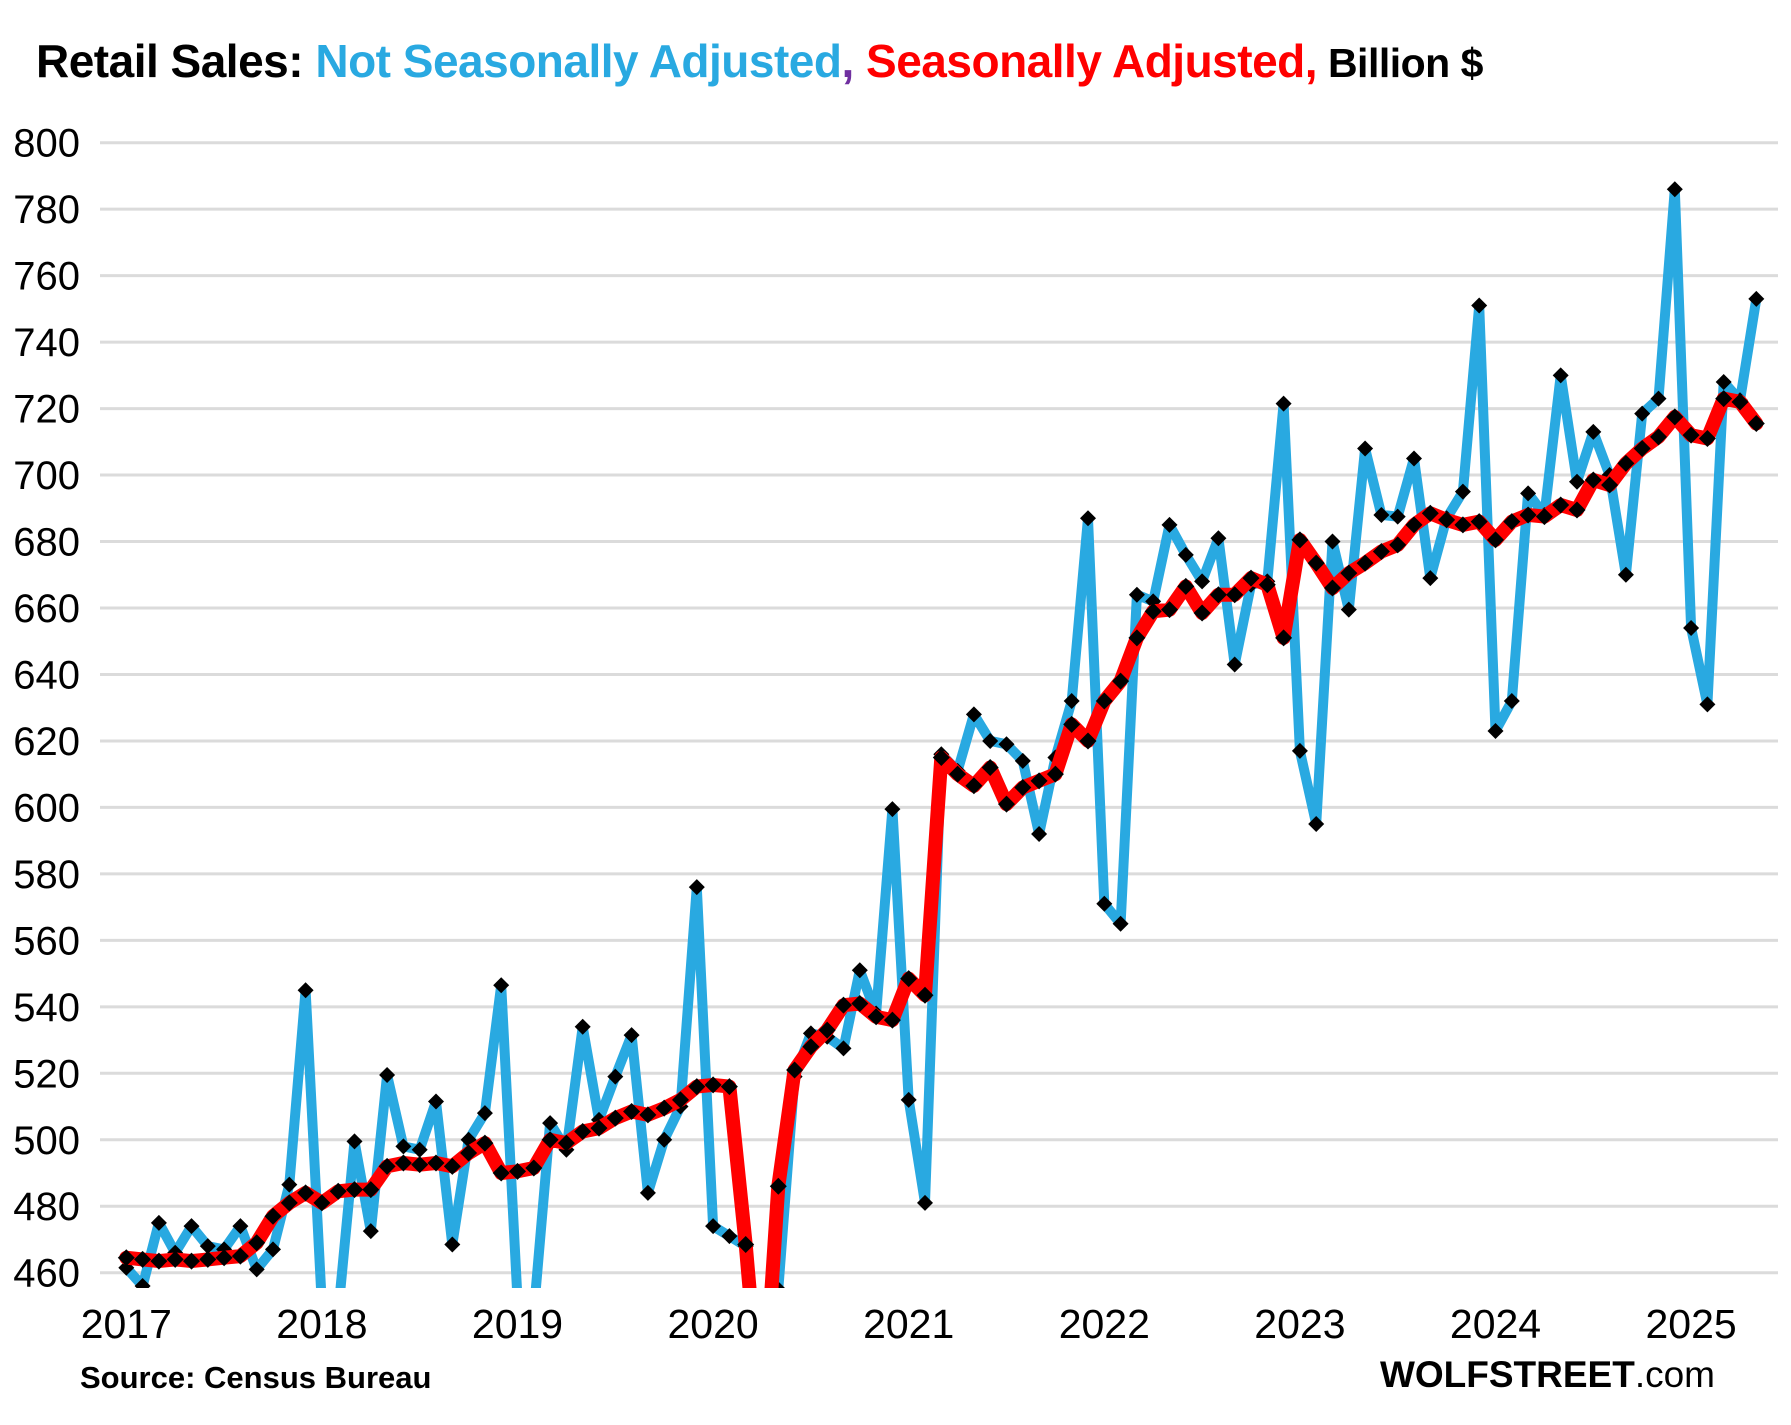 The width and height of the screenshot is (1791, 1425). What do you see at coordinates (1104, 1324) in the screenshot?
I see `x-axis-label-2022: 2022` at bounding box center [1104, 1324].